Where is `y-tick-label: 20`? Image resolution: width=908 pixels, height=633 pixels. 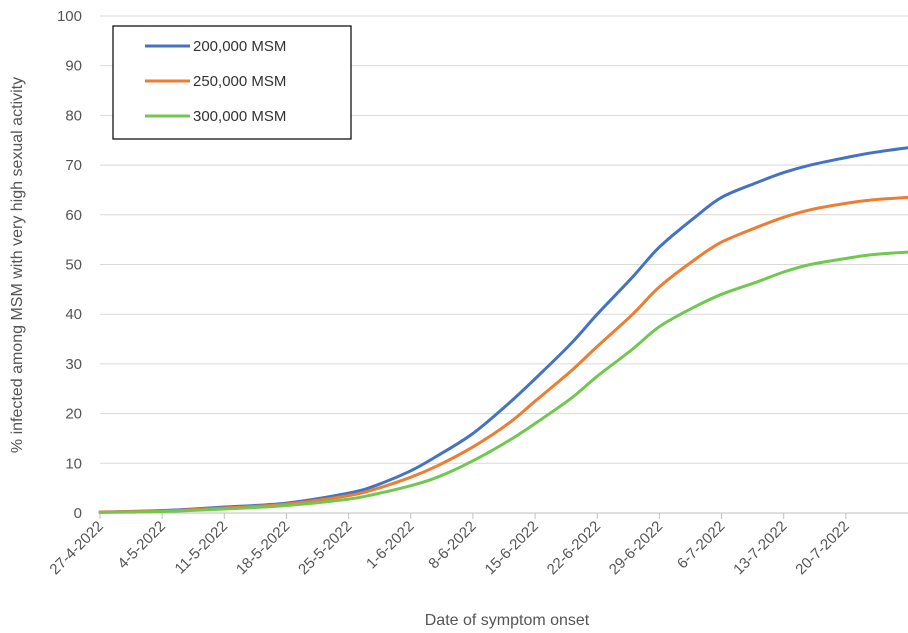
y-tick-label: 20 is located at coordinates (73, 414).